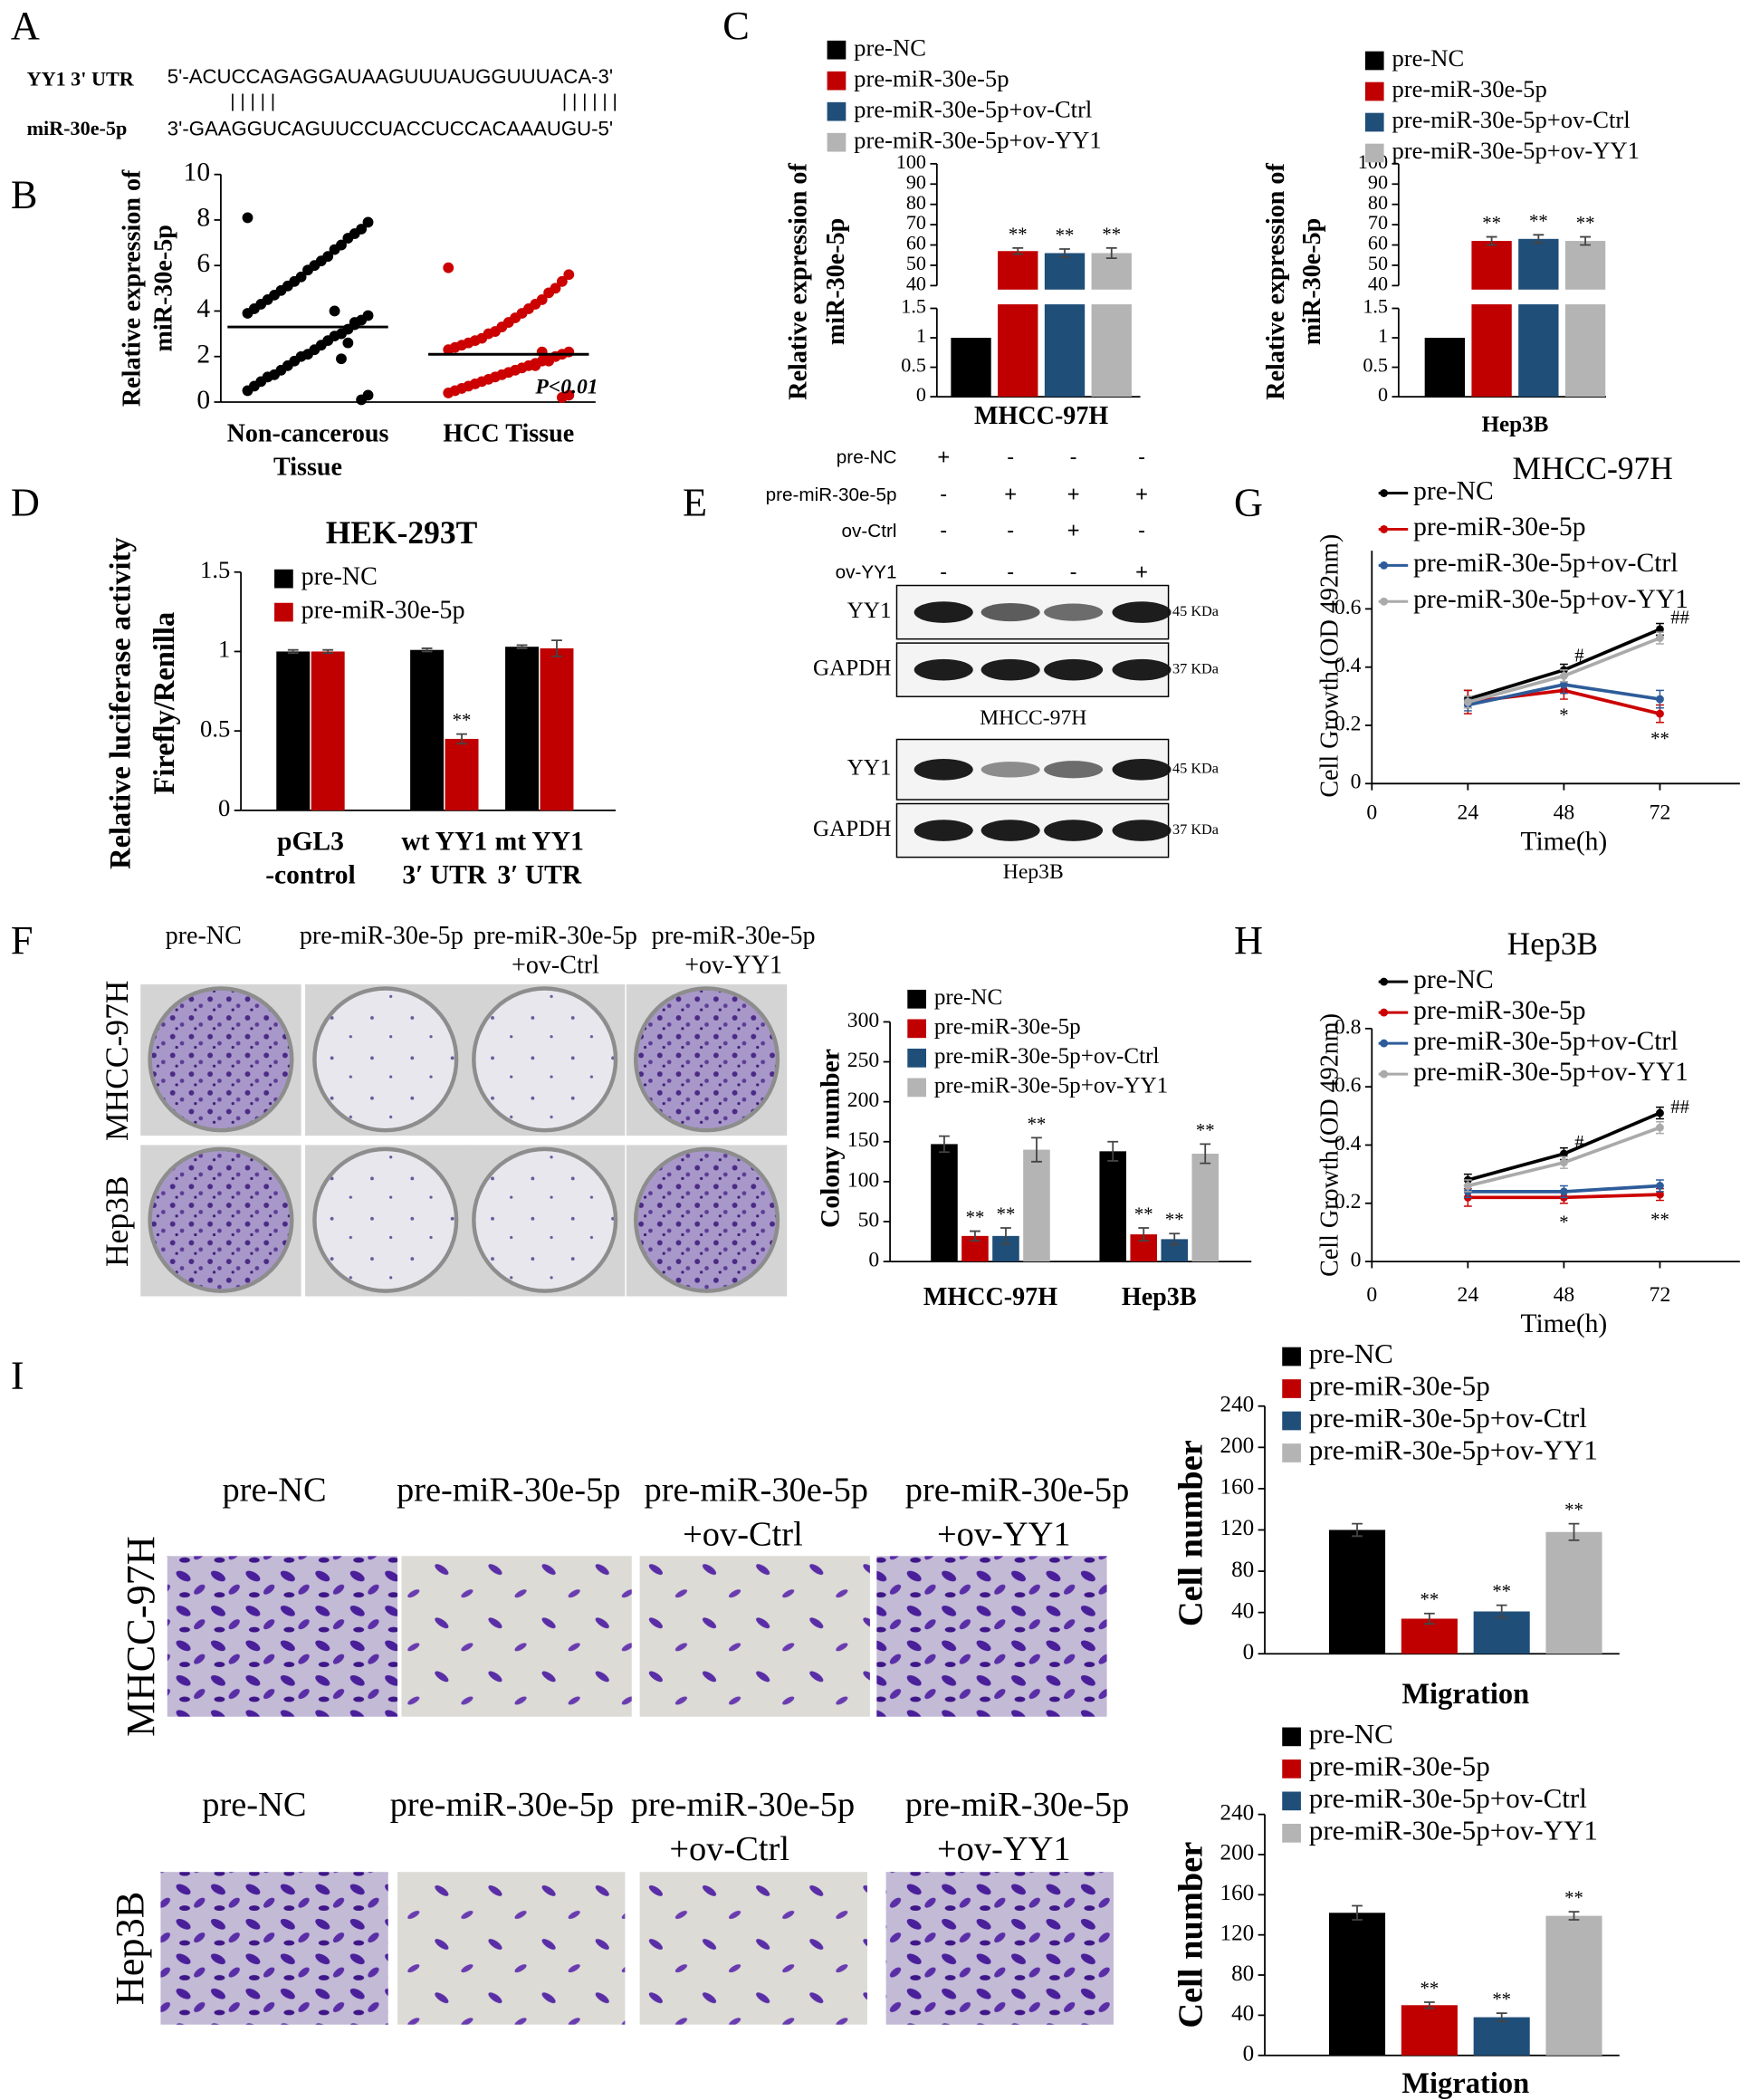  I want to click on x-axis-label: Time(h), so click(1564, 842).